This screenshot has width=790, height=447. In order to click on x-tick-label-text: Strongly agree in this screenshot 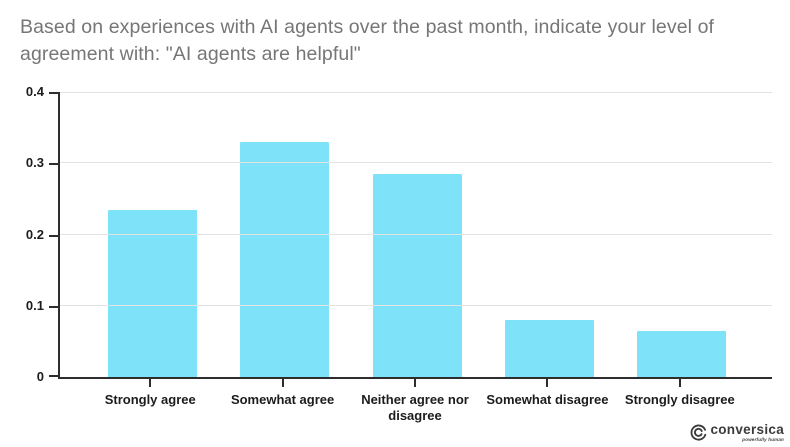, I will do `click(150, 399)`.